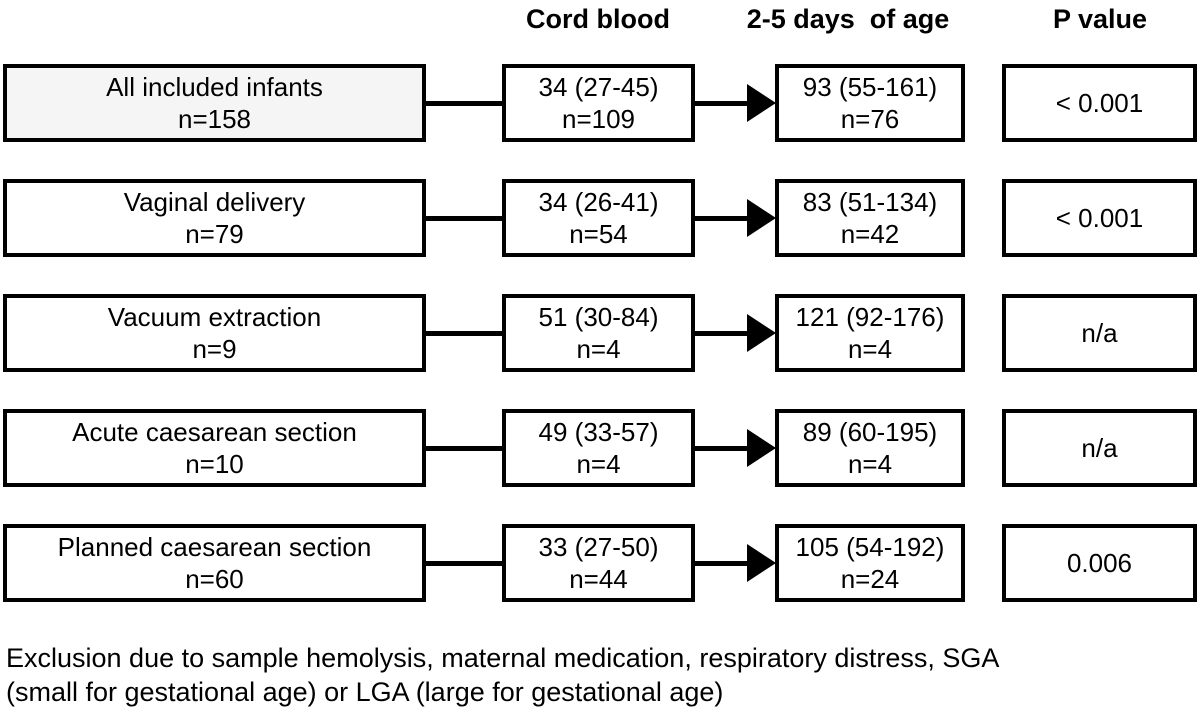  Describe the element at coordinates (214, 349) in the screenshot. I see `group-n: n=9` at that location.